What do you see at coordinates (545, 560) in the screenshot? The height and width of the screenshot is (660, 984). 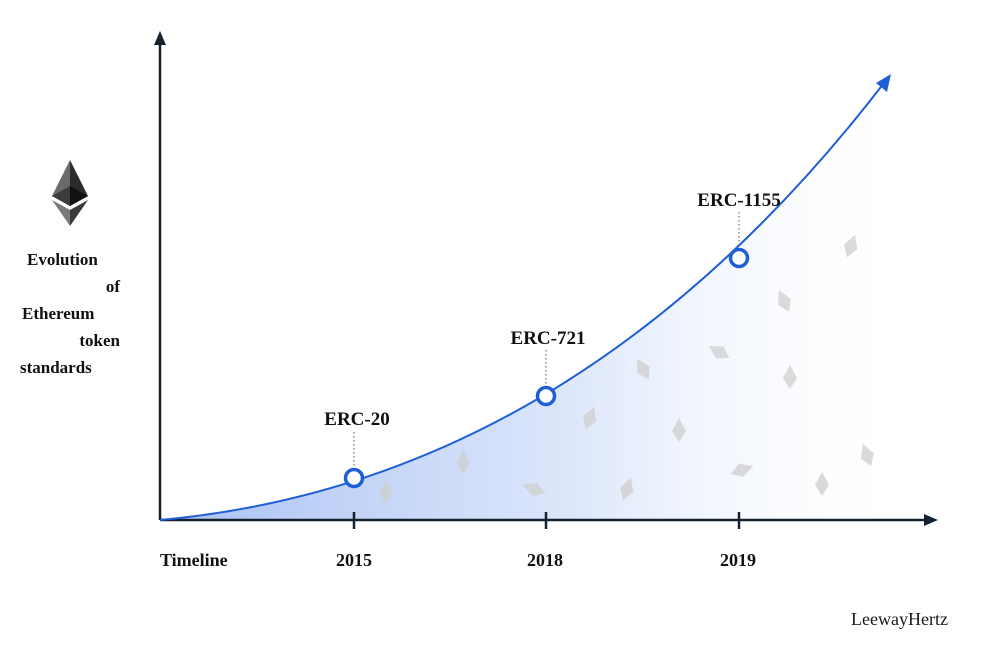 I see `year-label-2018: 2018` at bounding box center [545, 560].